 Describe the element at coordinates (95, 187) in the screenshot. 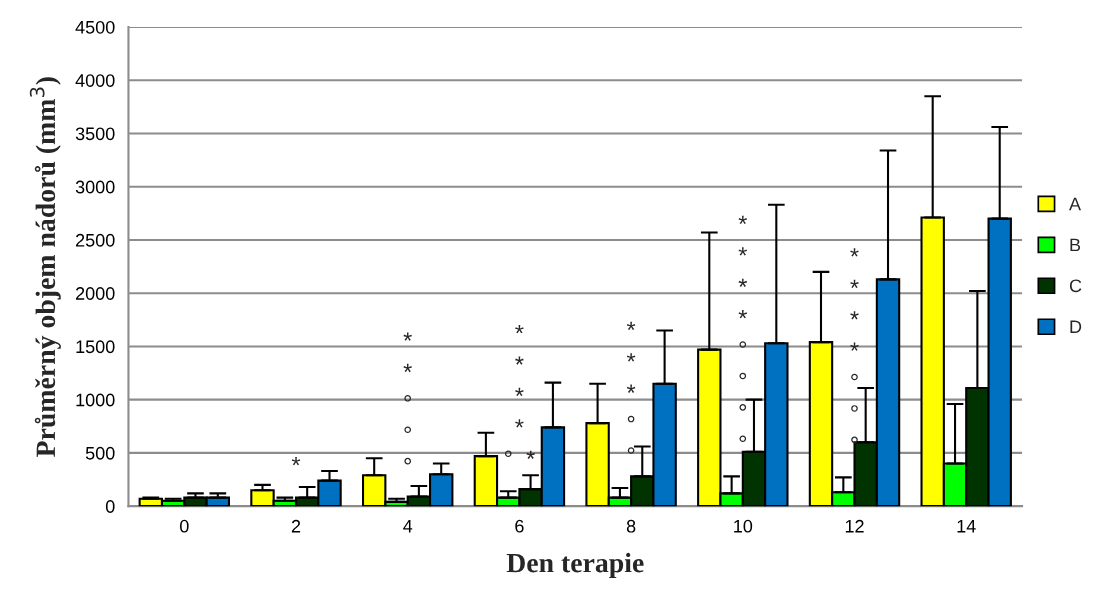

I see `y-tick-label: 3000` at that location.